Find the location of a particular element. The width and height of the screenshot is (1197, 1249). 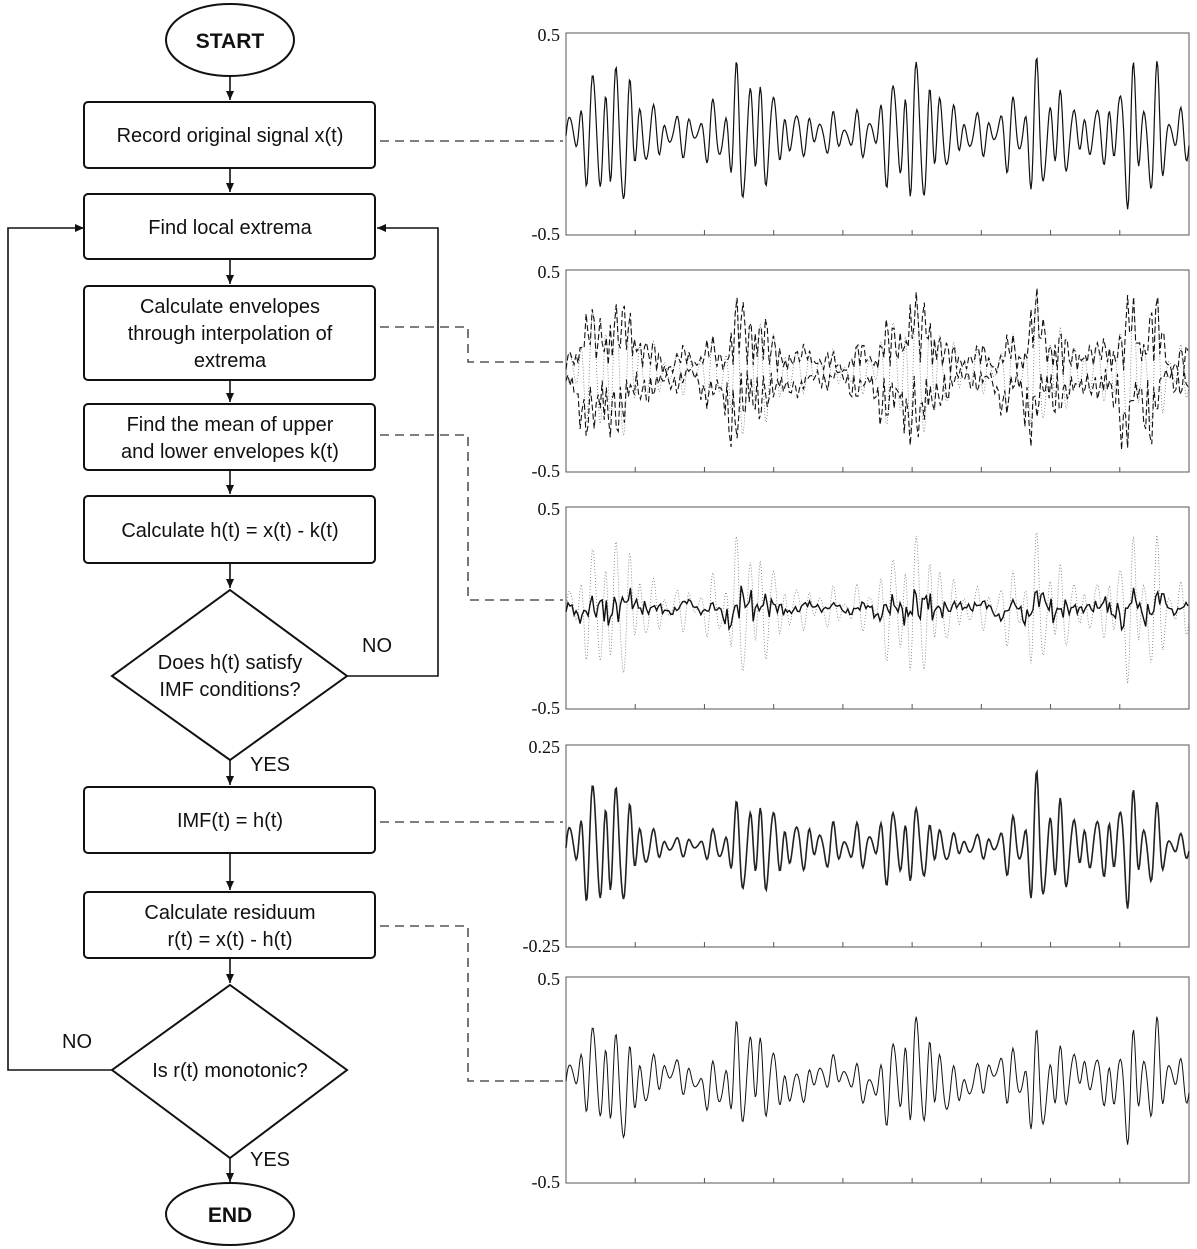

find-extrema-label: Find local extrema is located at coordinates (230, 228).